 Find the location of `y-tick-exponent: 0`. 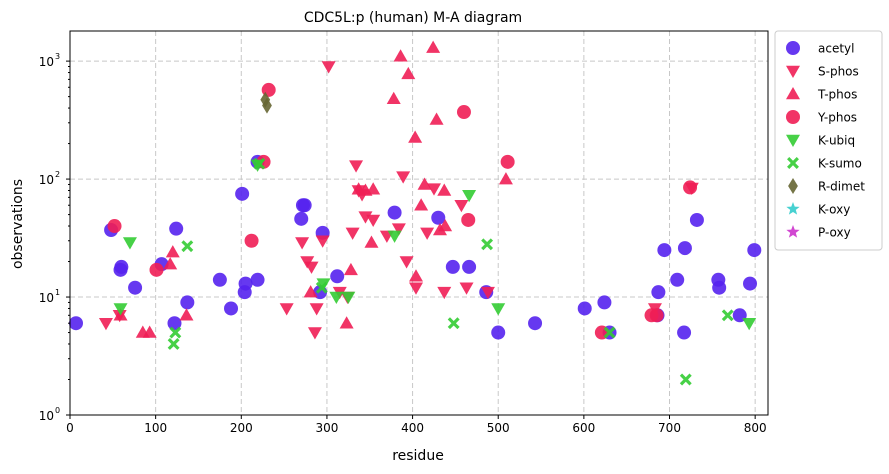

y-tick-exponent: 0 is located at coordinates (57, 410).